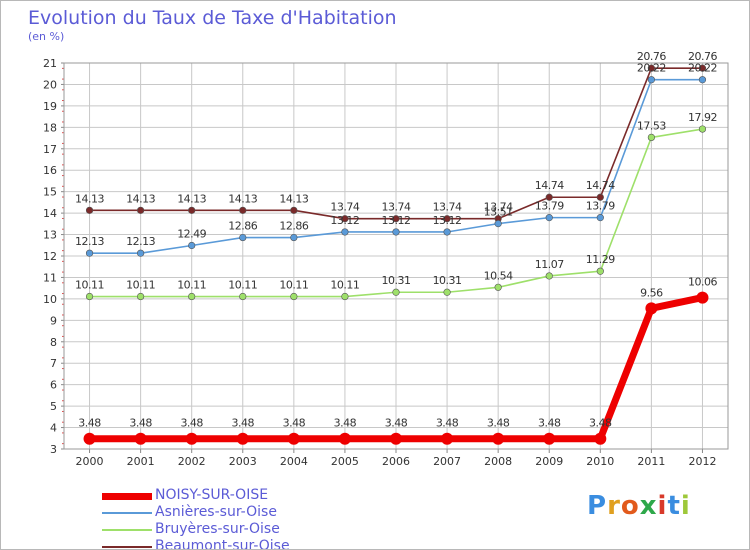 The width and height of the screenshot is (750, 550). I want to click on y-tick-label: 6, so click(53, 385).